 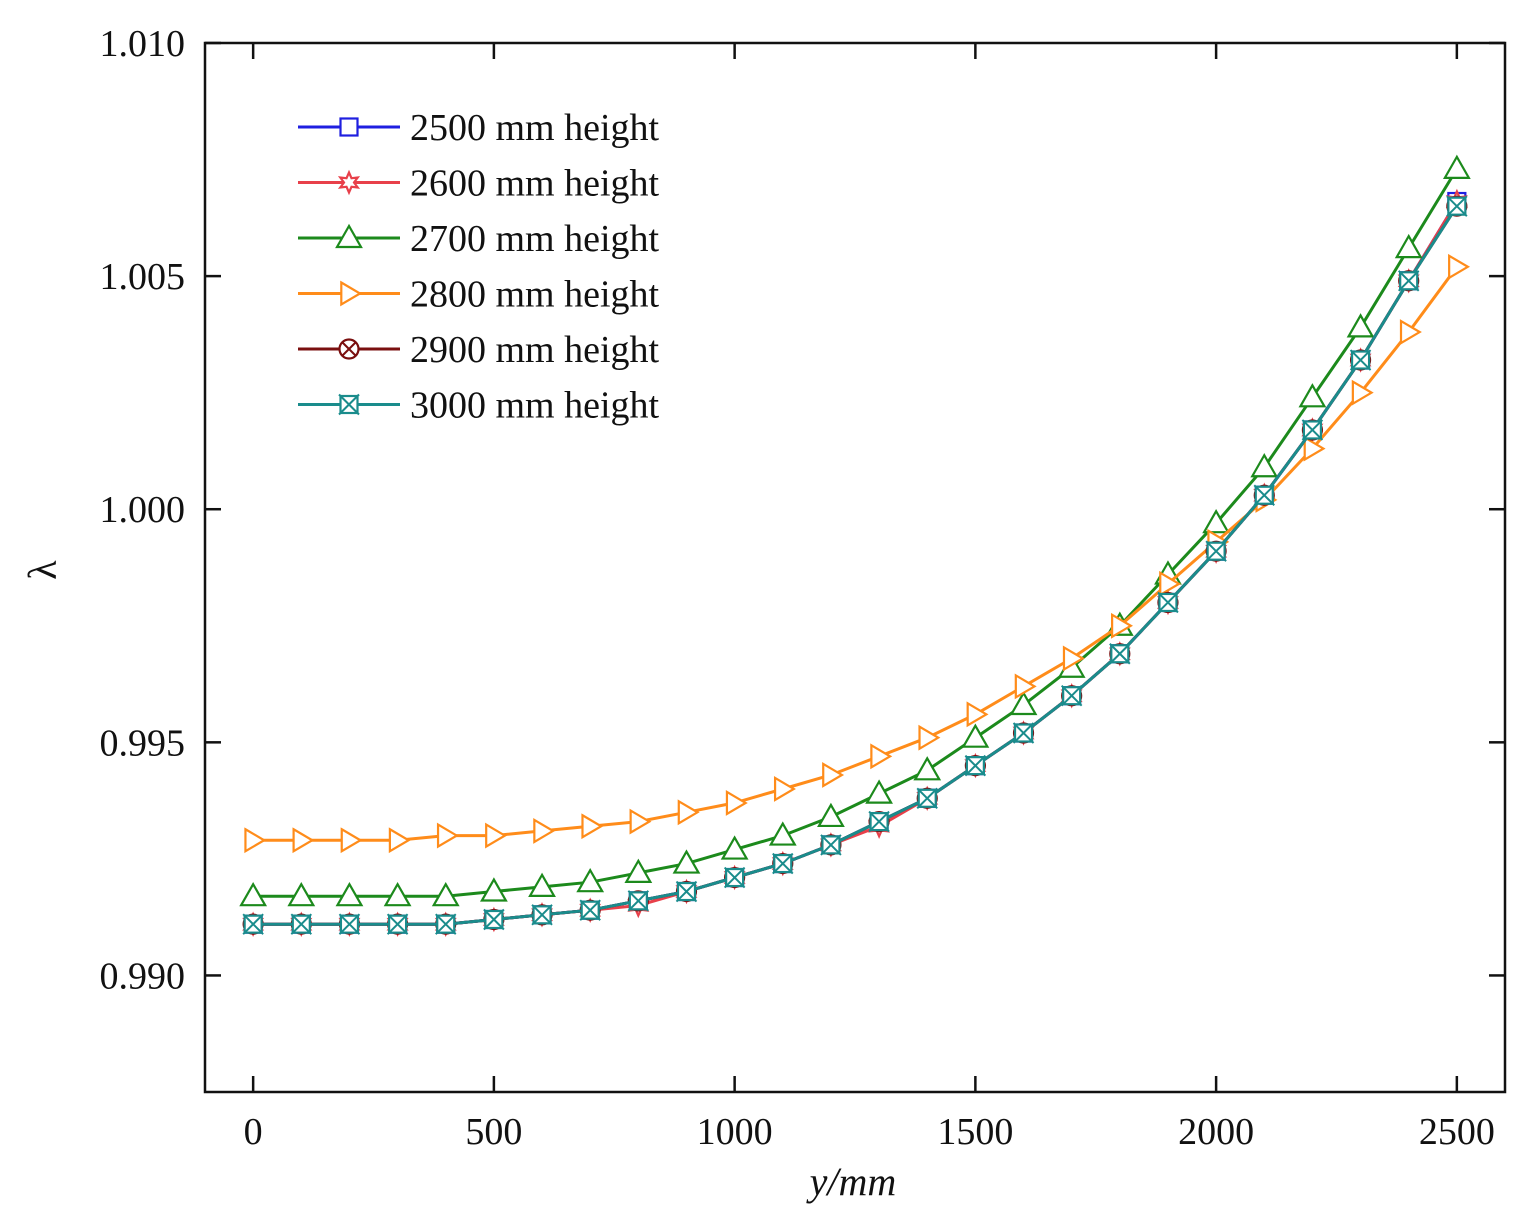 What do you see at coordinates (535, 128) in the screenshot?
I see `legend-label: 2500 mm height` at bounding box center [535, 128].